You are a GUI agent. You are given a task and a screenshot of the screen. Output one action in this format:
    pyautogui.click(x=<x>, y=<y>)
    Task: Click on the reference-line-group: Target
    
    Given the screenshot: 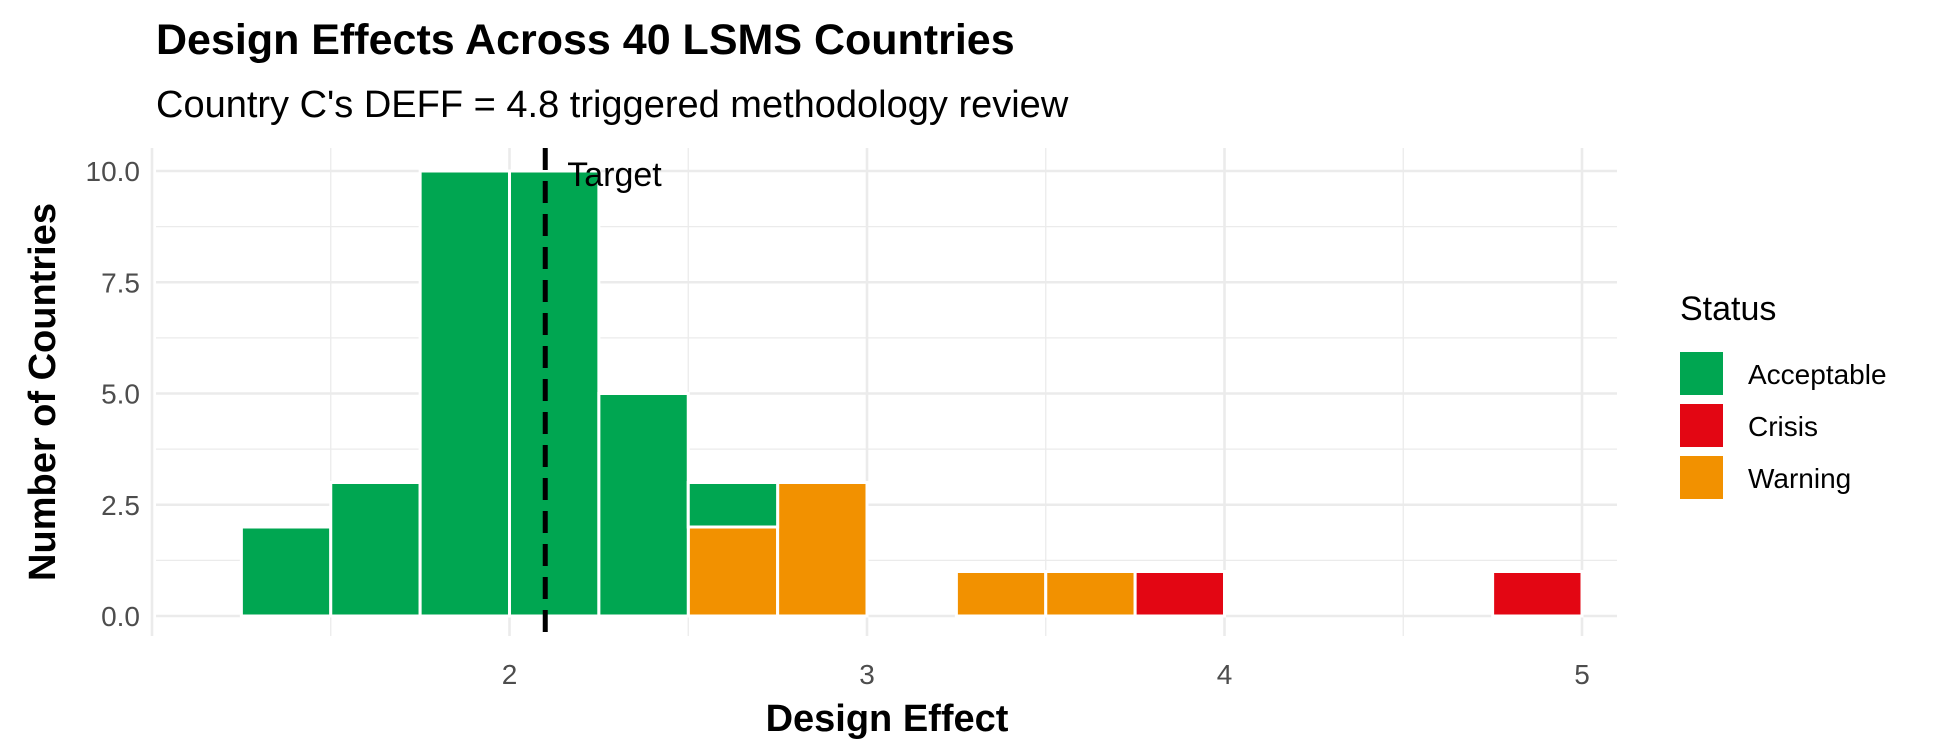 What is the action you would take?
    pyautogui.click(x=602, y=392)
    